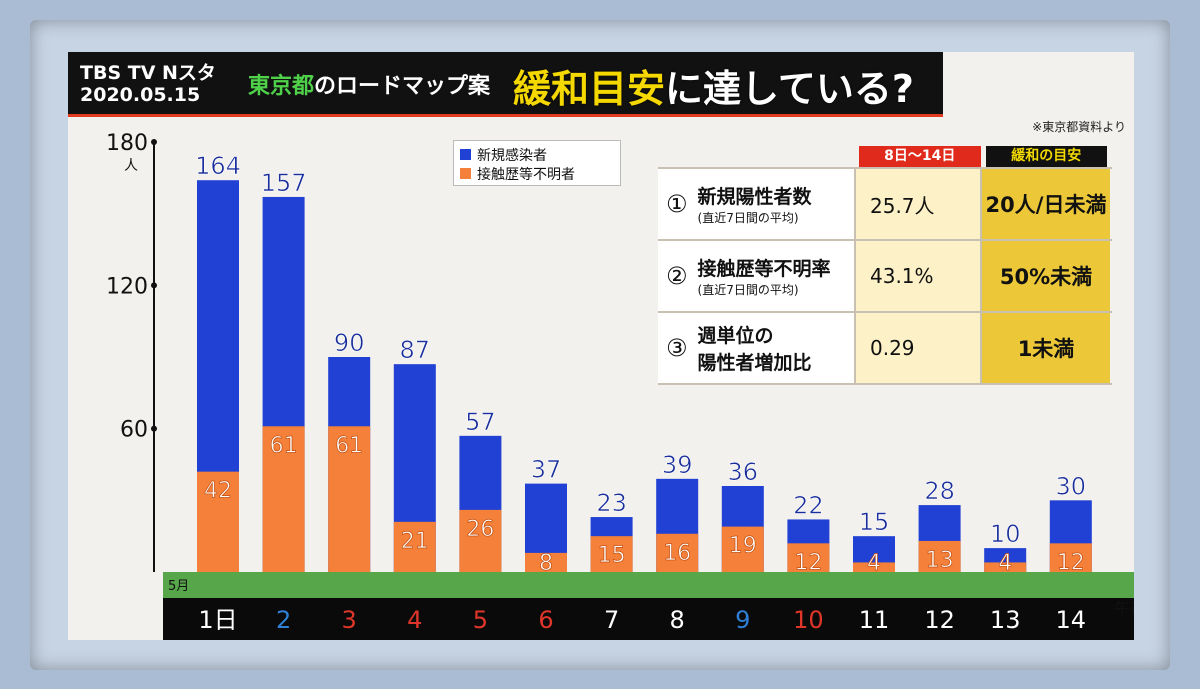 The height and width of the screenshot is (689, 1200). I want to click on x-tick-label: 13, so click(1005, 620).